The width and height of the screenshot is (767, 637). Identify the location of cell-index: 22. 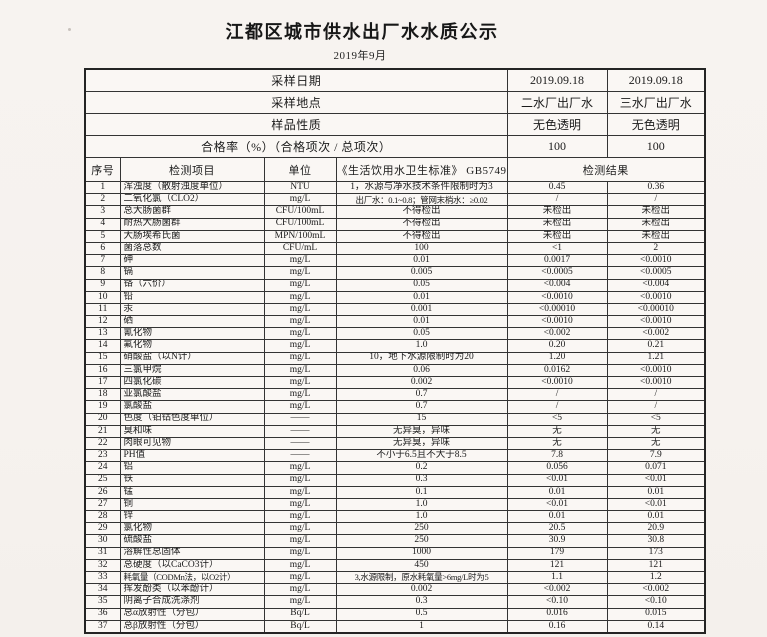
(102, 443).